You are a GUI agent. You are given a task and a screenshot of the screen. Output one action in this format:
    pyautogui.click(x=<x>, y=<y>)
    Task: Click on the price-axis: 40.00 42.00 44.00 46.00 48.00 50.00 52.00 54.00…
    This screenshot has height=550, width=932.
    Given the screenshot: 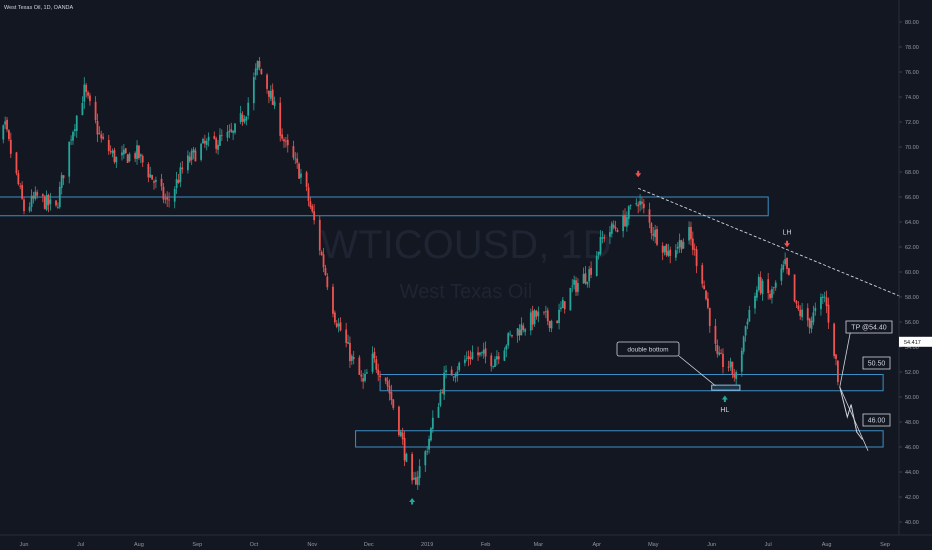 What is the action you would take?
    pyautogui.click(x=909, y=273)
    